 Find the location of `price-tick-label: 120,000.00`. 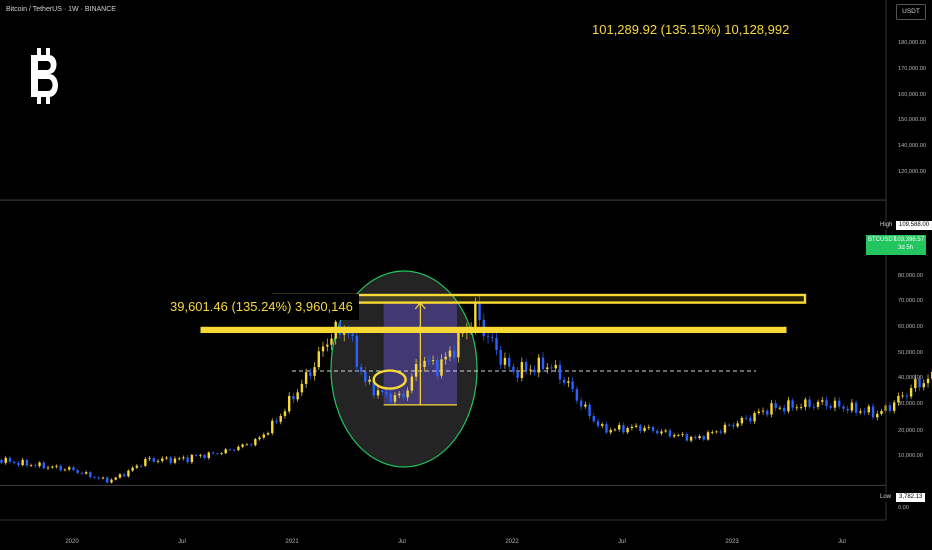

price-tick-label: 120,000.00 is located at coordinates (912, 172).